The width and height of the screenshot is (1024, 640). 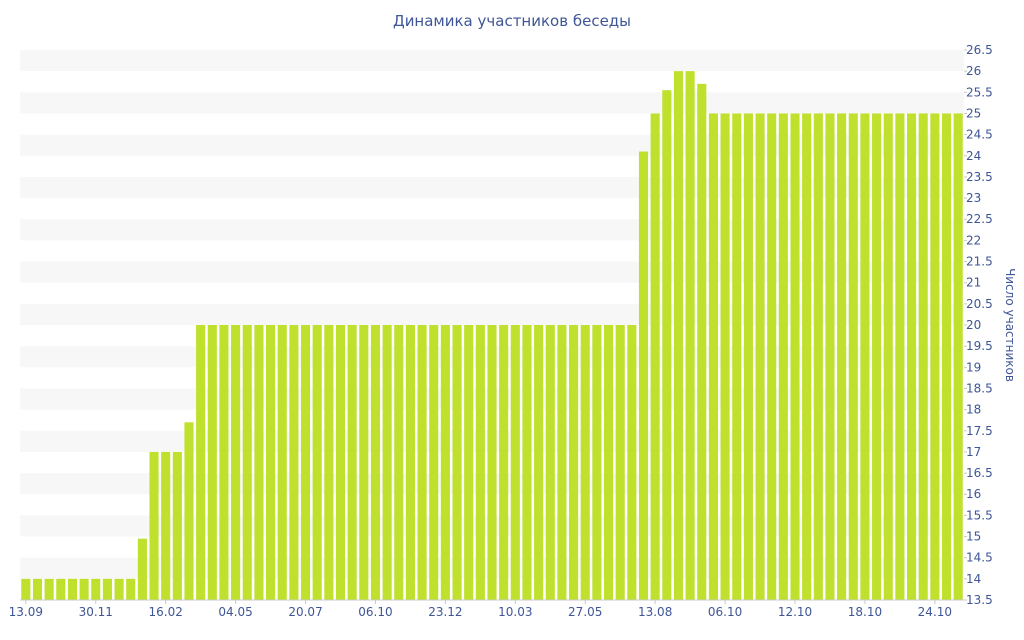 I want to click on x-tick-label: 30.11, so click(x=96, y=612).